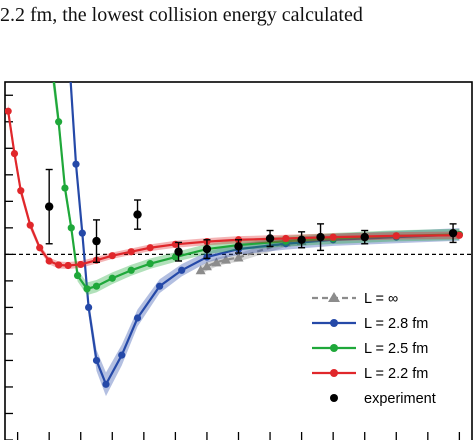 The width and height of the screenshot is (474, 440). Describe the element at coordinates (381, 299) in the screenshot. I see `legend-label: L = ∞` at that location.